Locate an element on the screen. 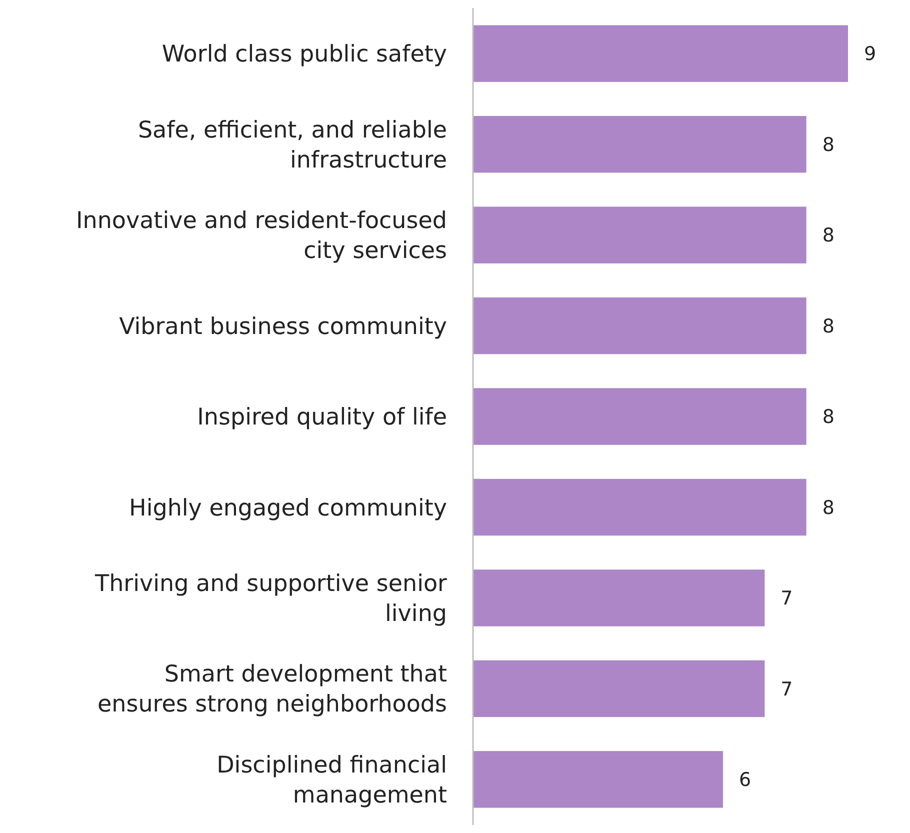 The image size is (910, 833). y-tick-label: Disciplined financial management is located at coordinates (331, 780).